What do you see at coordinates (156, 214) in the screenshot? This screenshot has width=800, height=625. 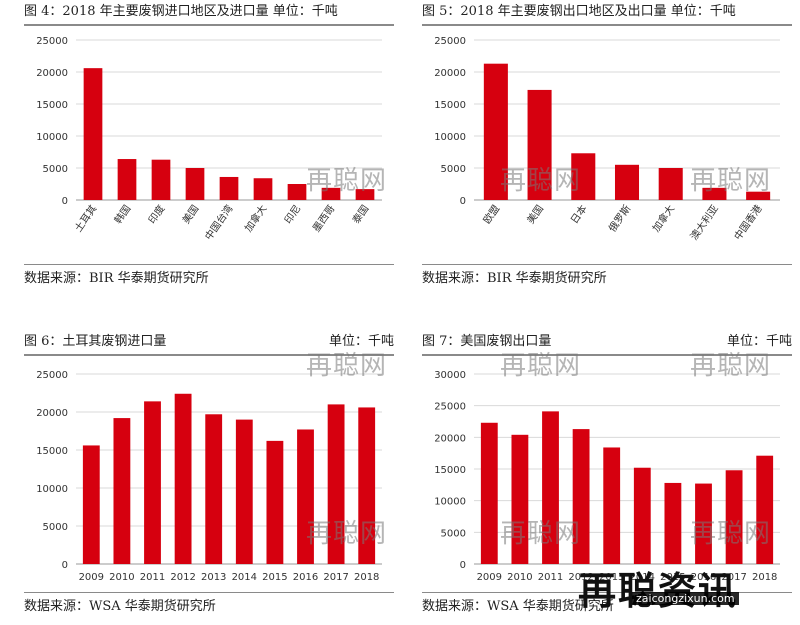 I see `x-tick-label: 印度` at bounding box center [156, 214].